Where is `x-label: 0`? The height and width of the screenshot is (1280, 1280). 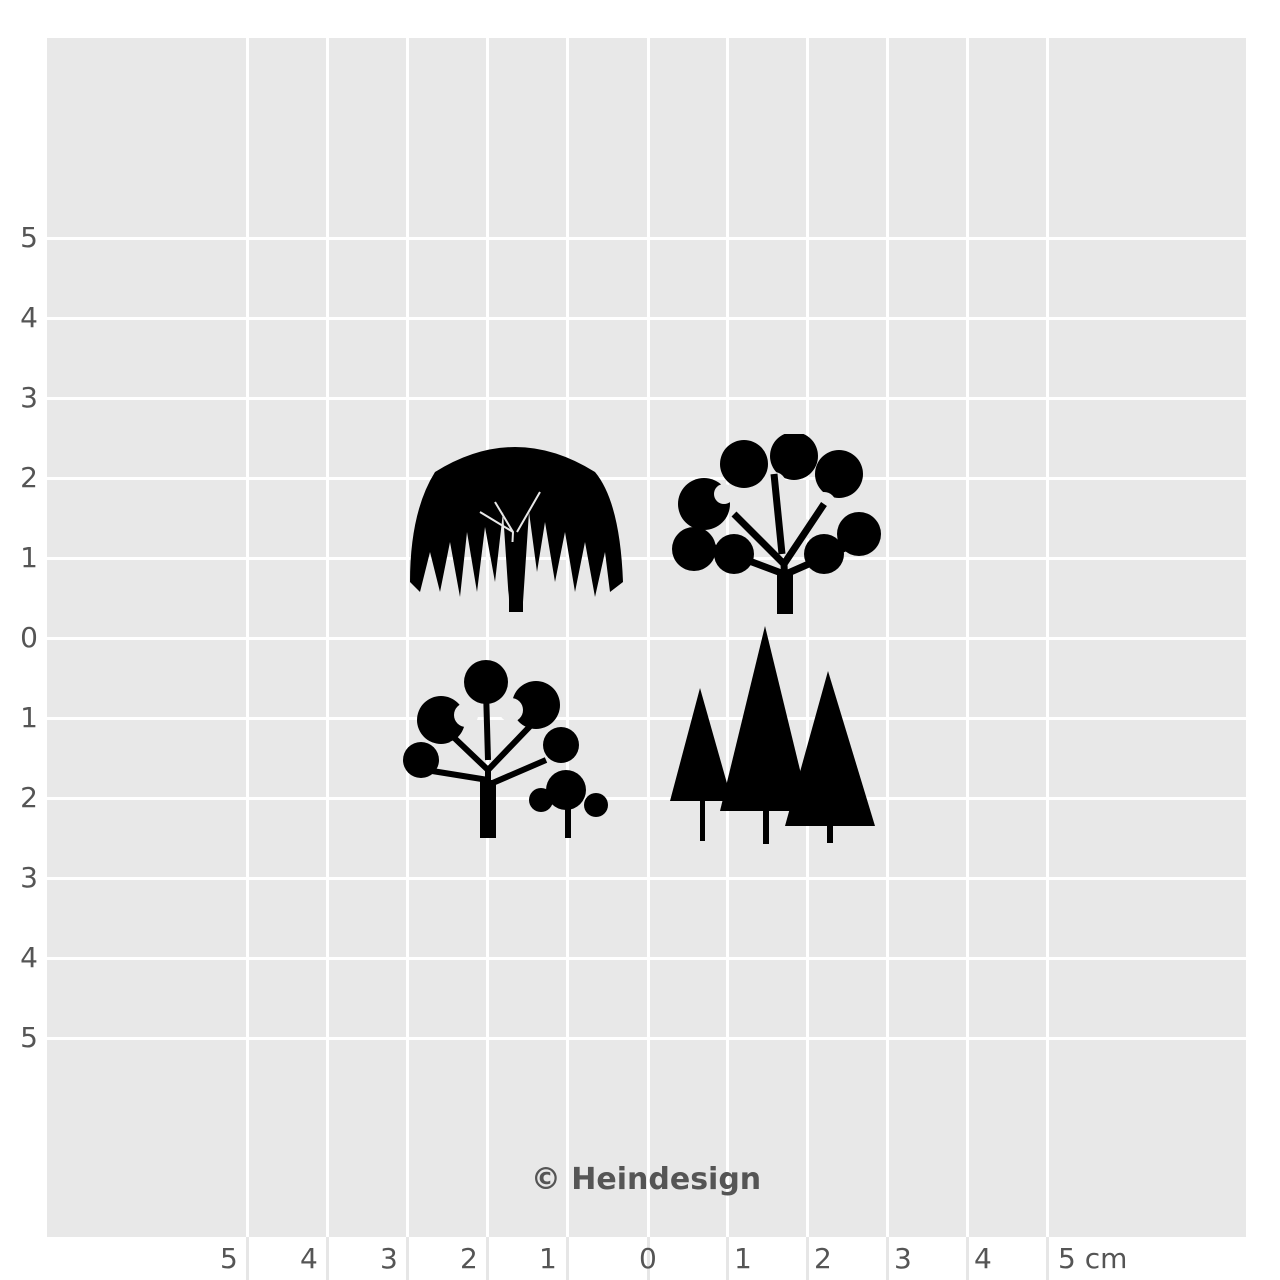 x-label: 0 is located at coordinates (648, 1258).